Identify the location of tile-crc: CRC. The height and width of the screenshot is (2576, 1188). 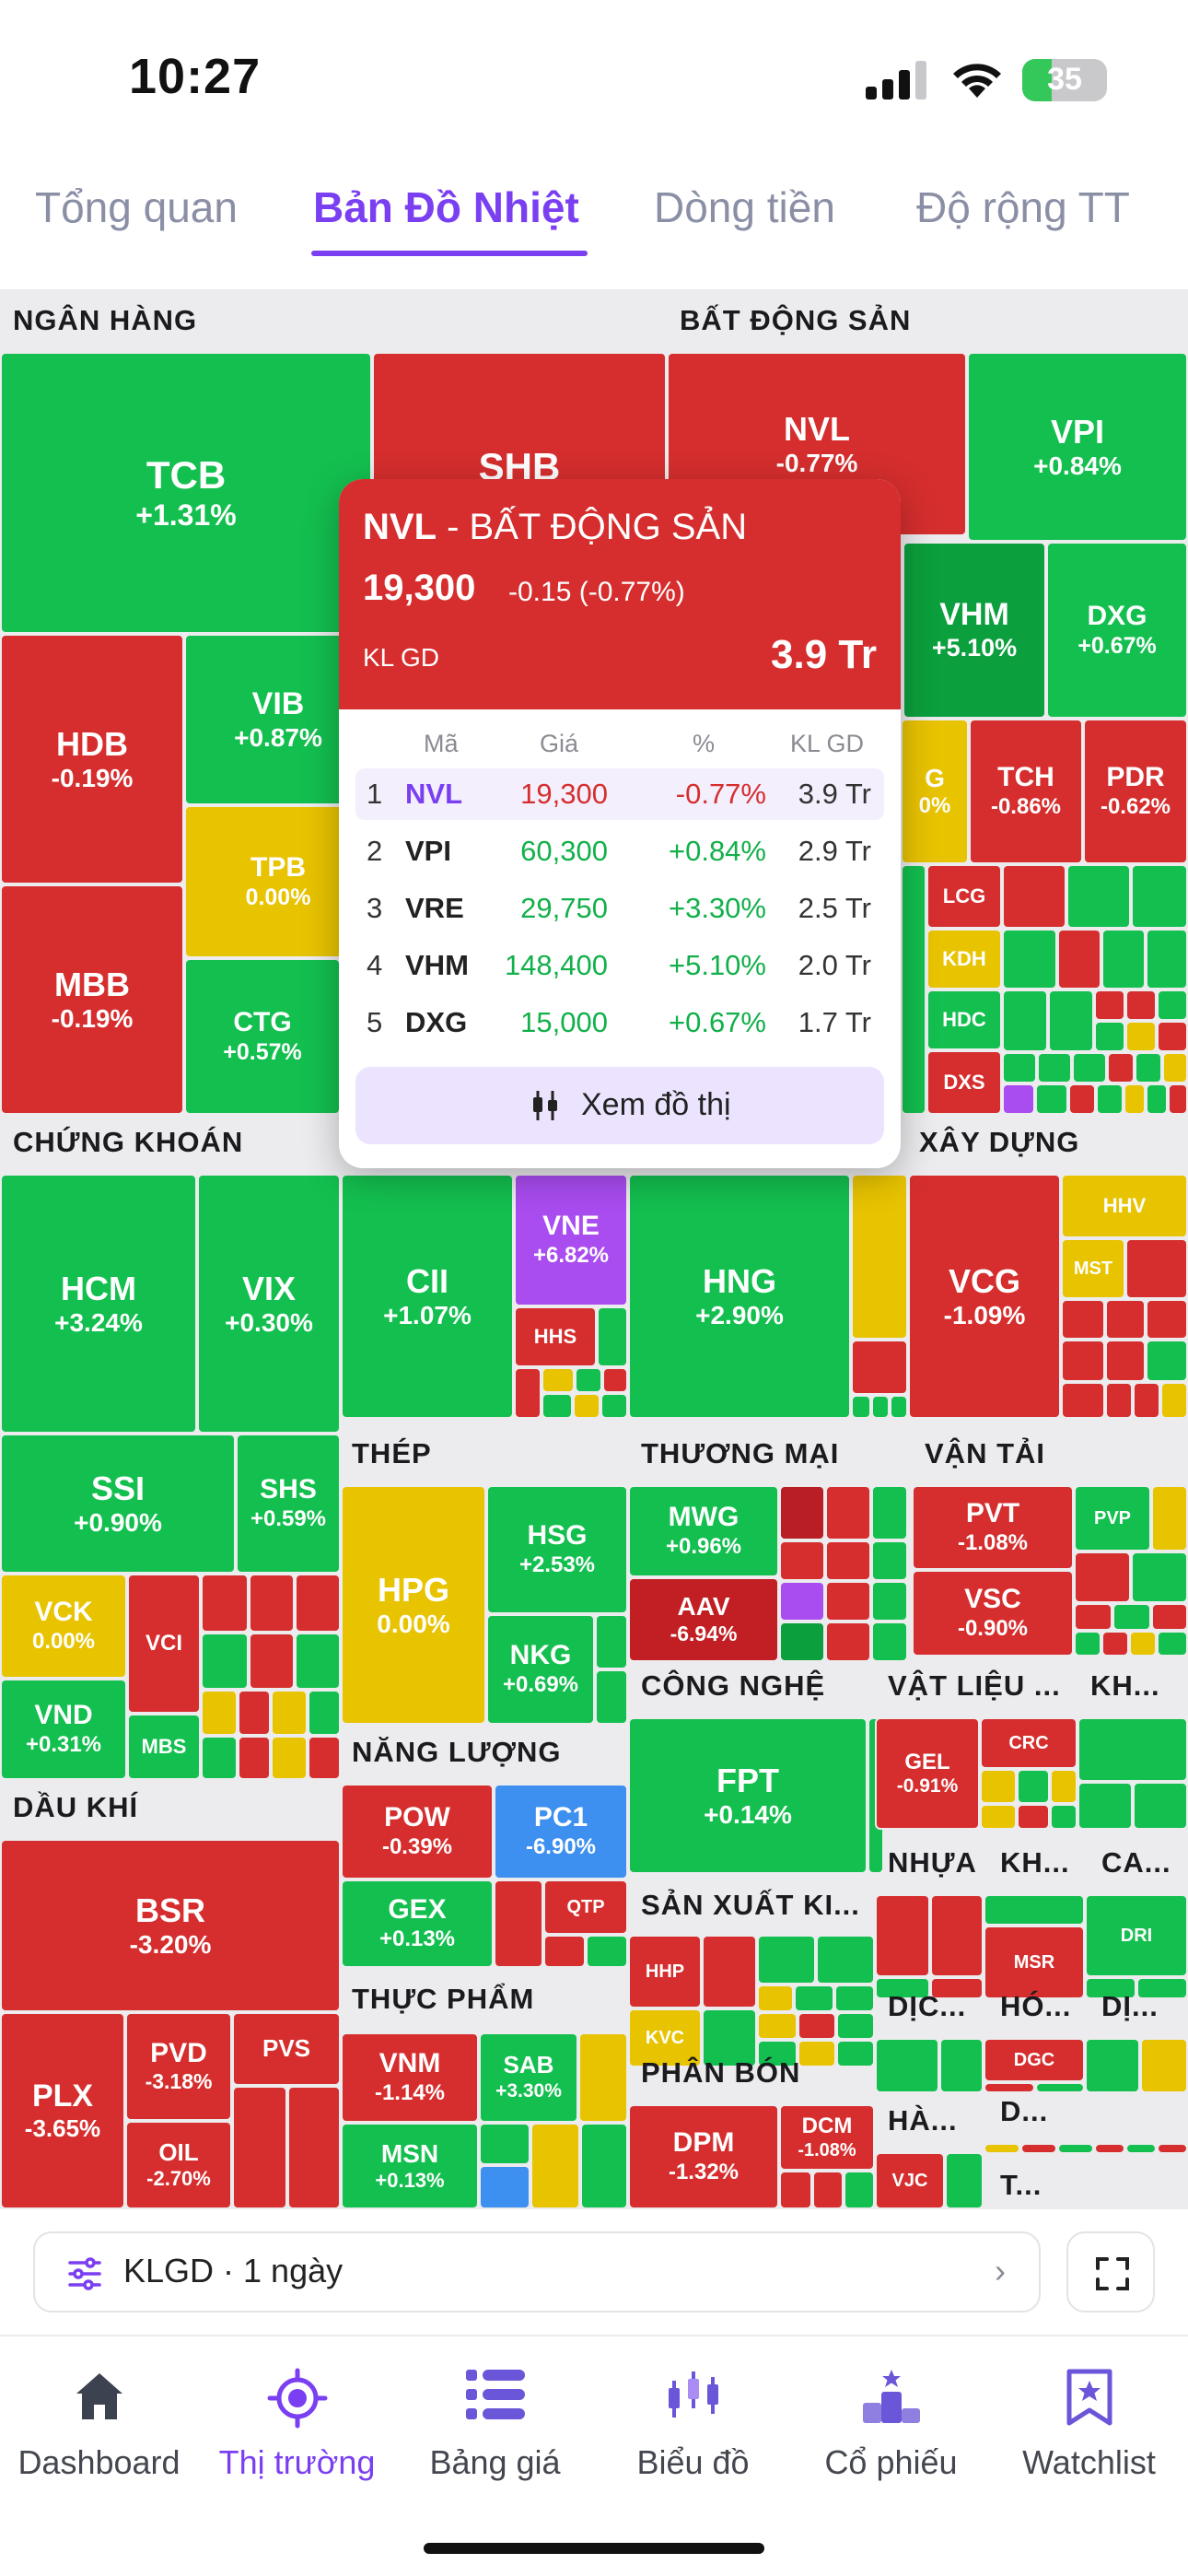
(1028, 1743).